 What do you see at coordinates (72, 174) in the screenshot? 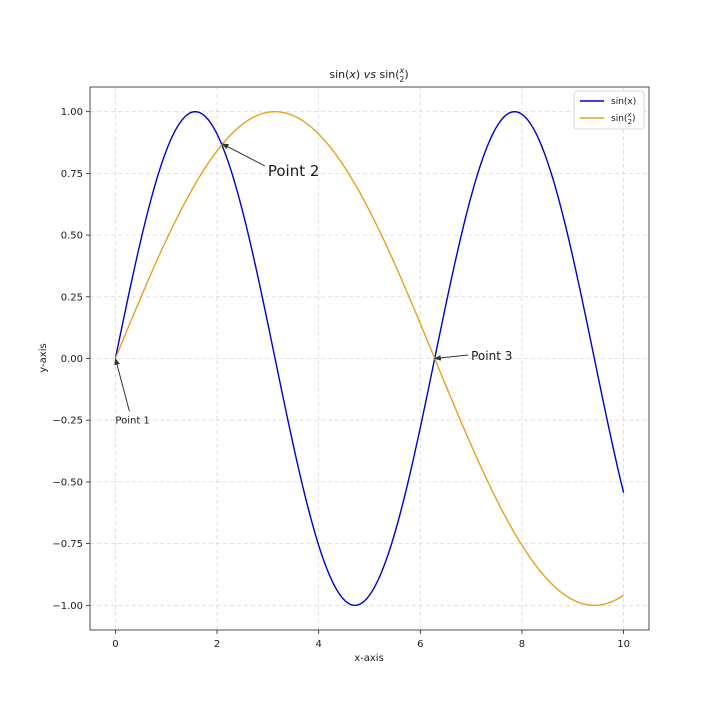
I see `y-tick-label: 0.75` at bounding box center [72, 174].